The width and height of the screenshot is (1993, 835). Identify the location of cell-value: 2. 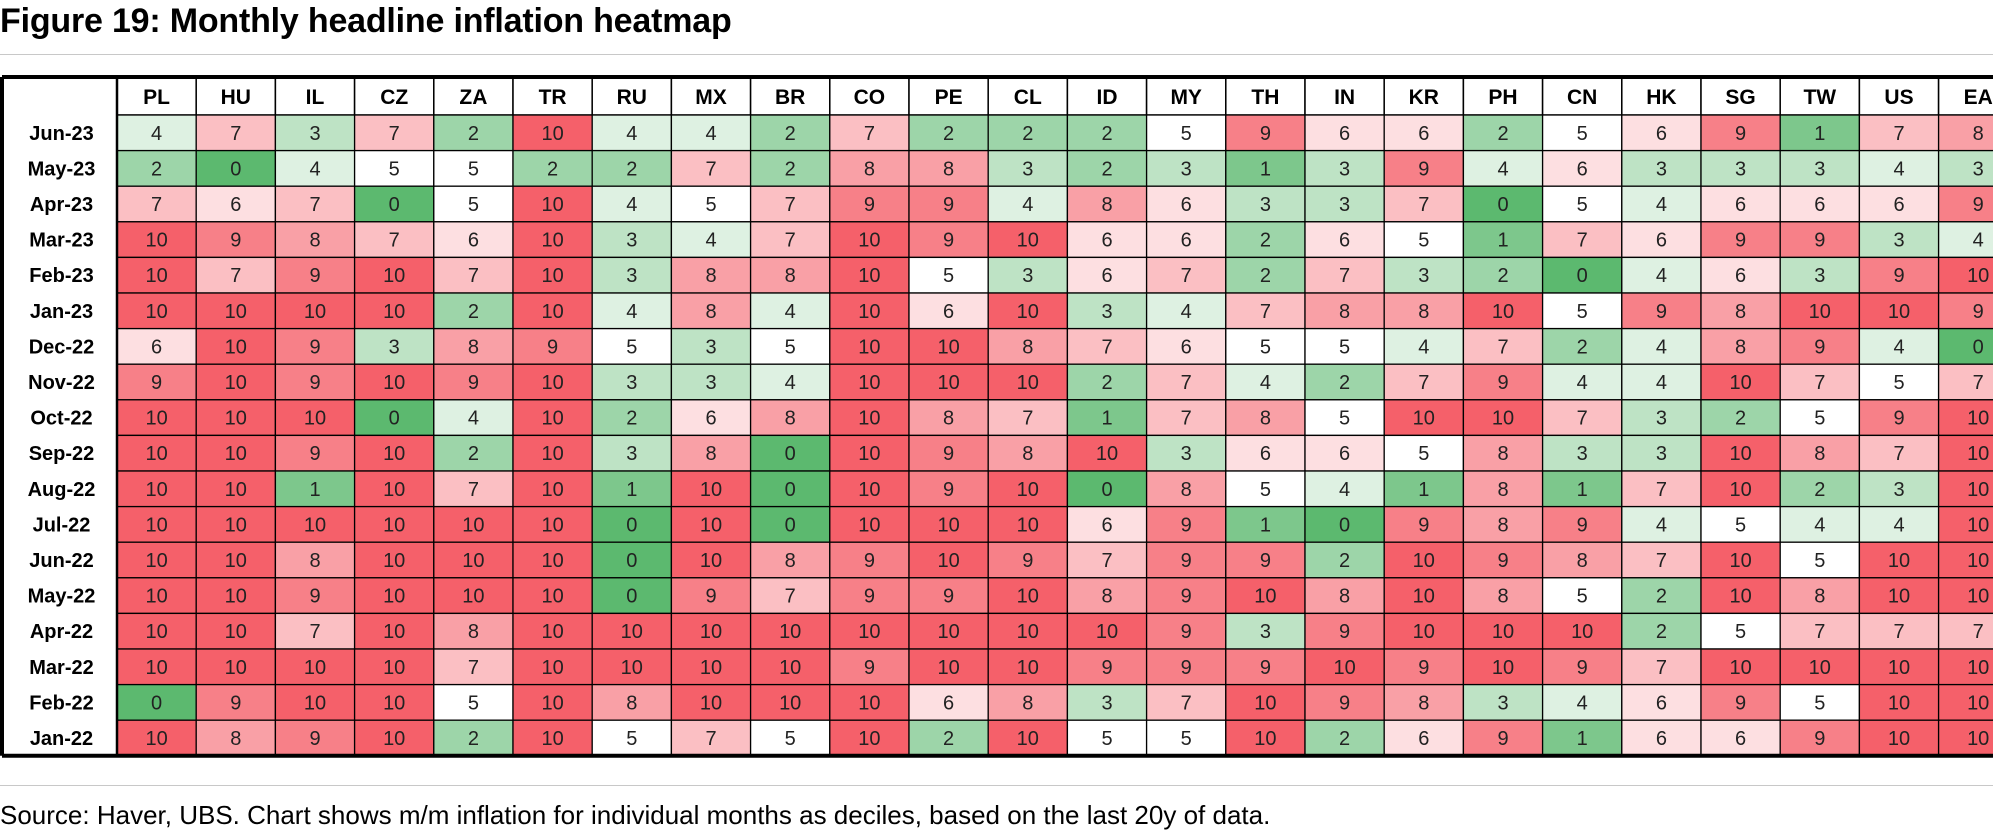
(552, 169).